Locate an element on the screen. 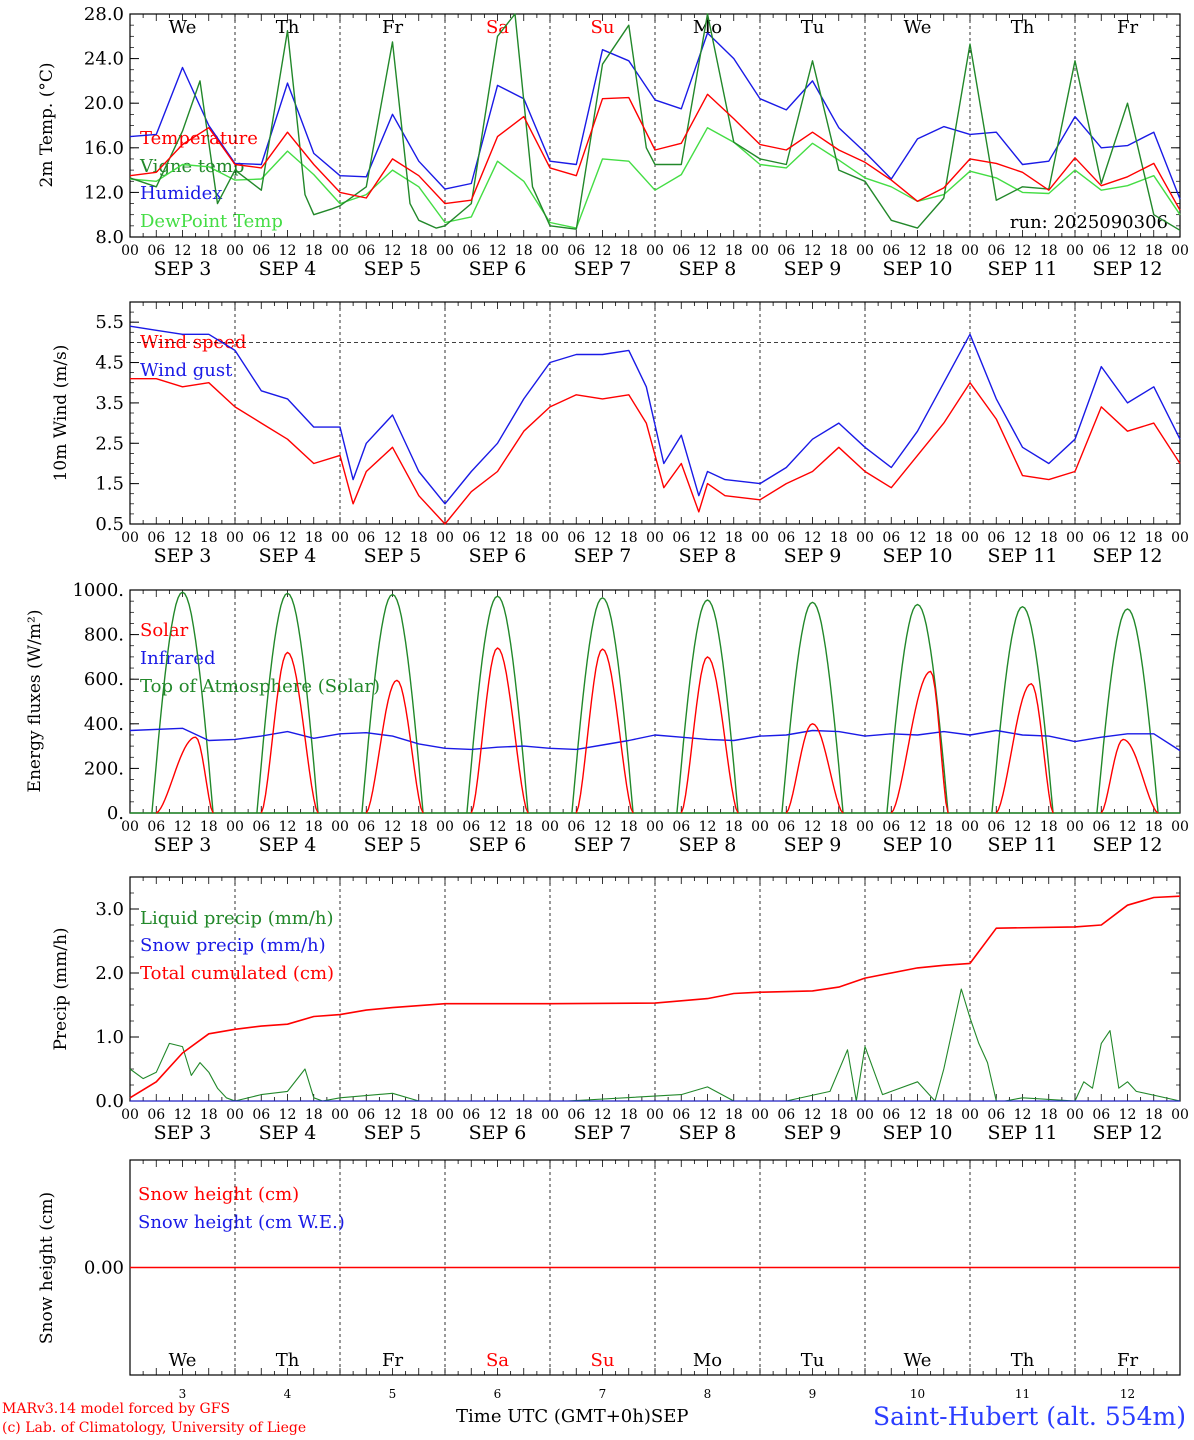 This screenshot has height=1440, width=1194. series-blue-line is located at coordinates (655, 116).